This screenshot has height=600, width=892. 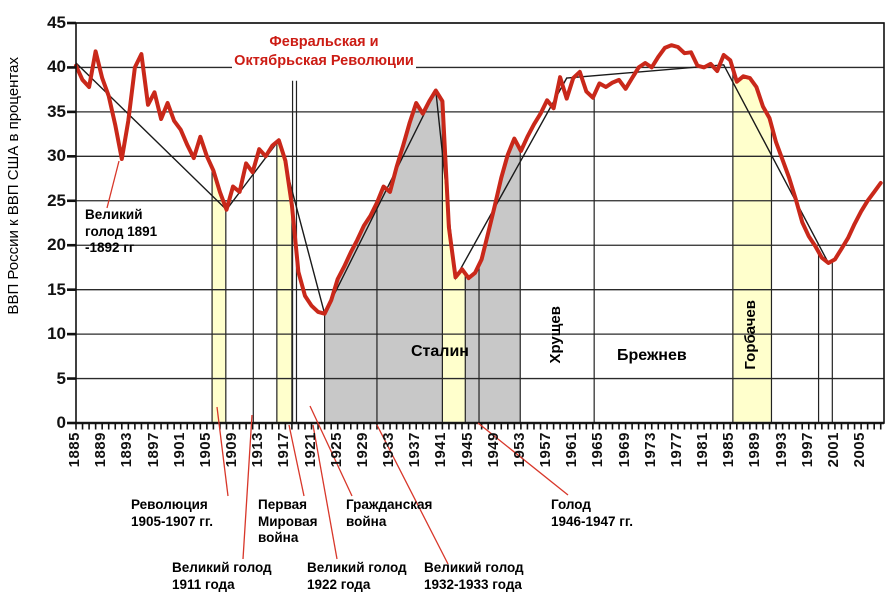 I want to click on annotation-famine-1891: Великий голод 1891 -1892 гг, so click(x=121, y=231).